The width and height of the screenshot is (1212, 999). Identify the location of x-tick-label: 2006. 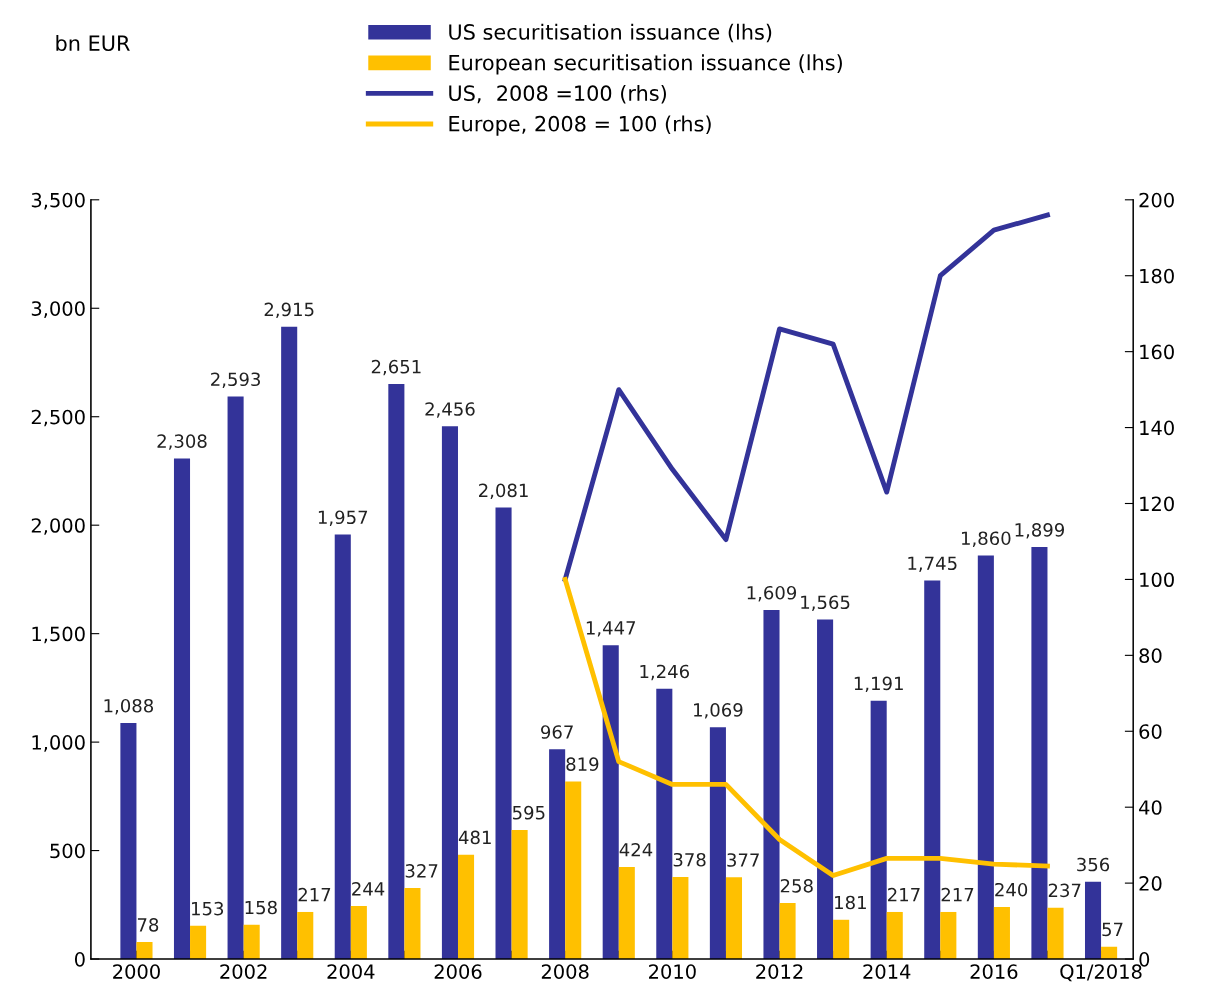
(458, 971).